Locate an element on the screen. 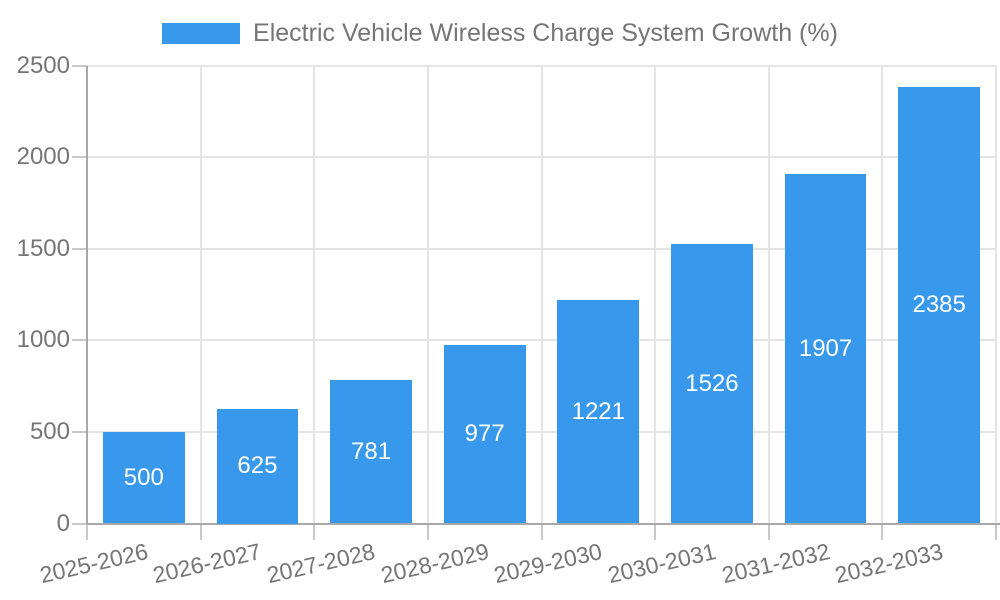  y-axis-line is located at coordinates (87, 294).